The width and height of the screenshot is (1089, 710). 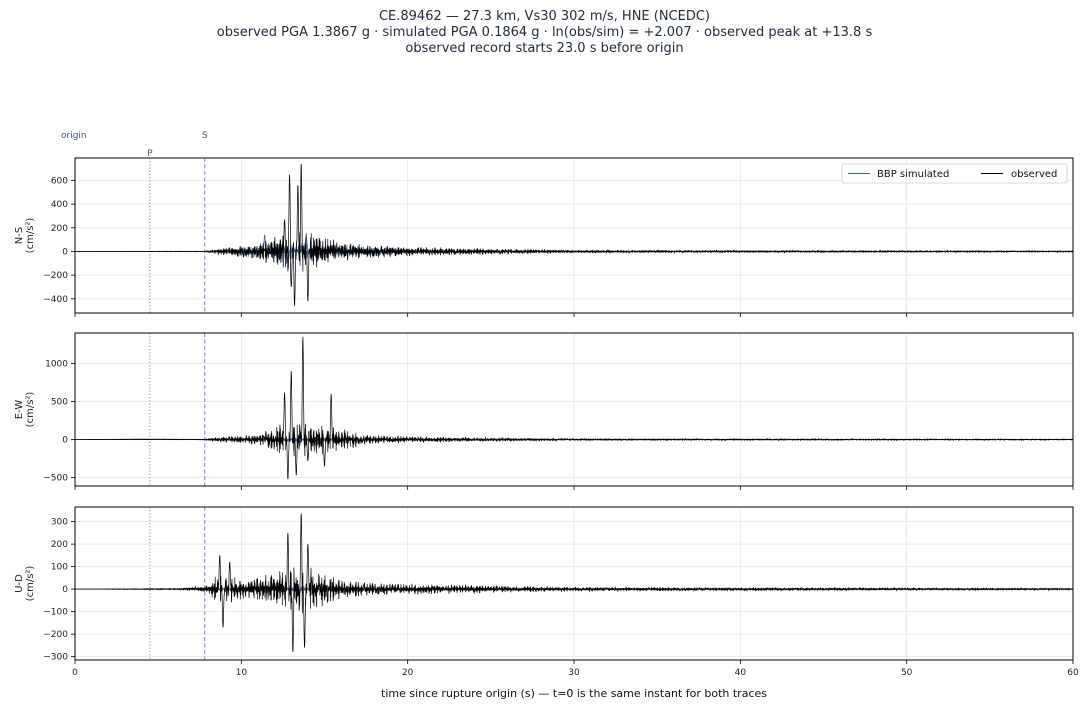 I want to click on x-tick-label: 0, so click(x=75, y=673).